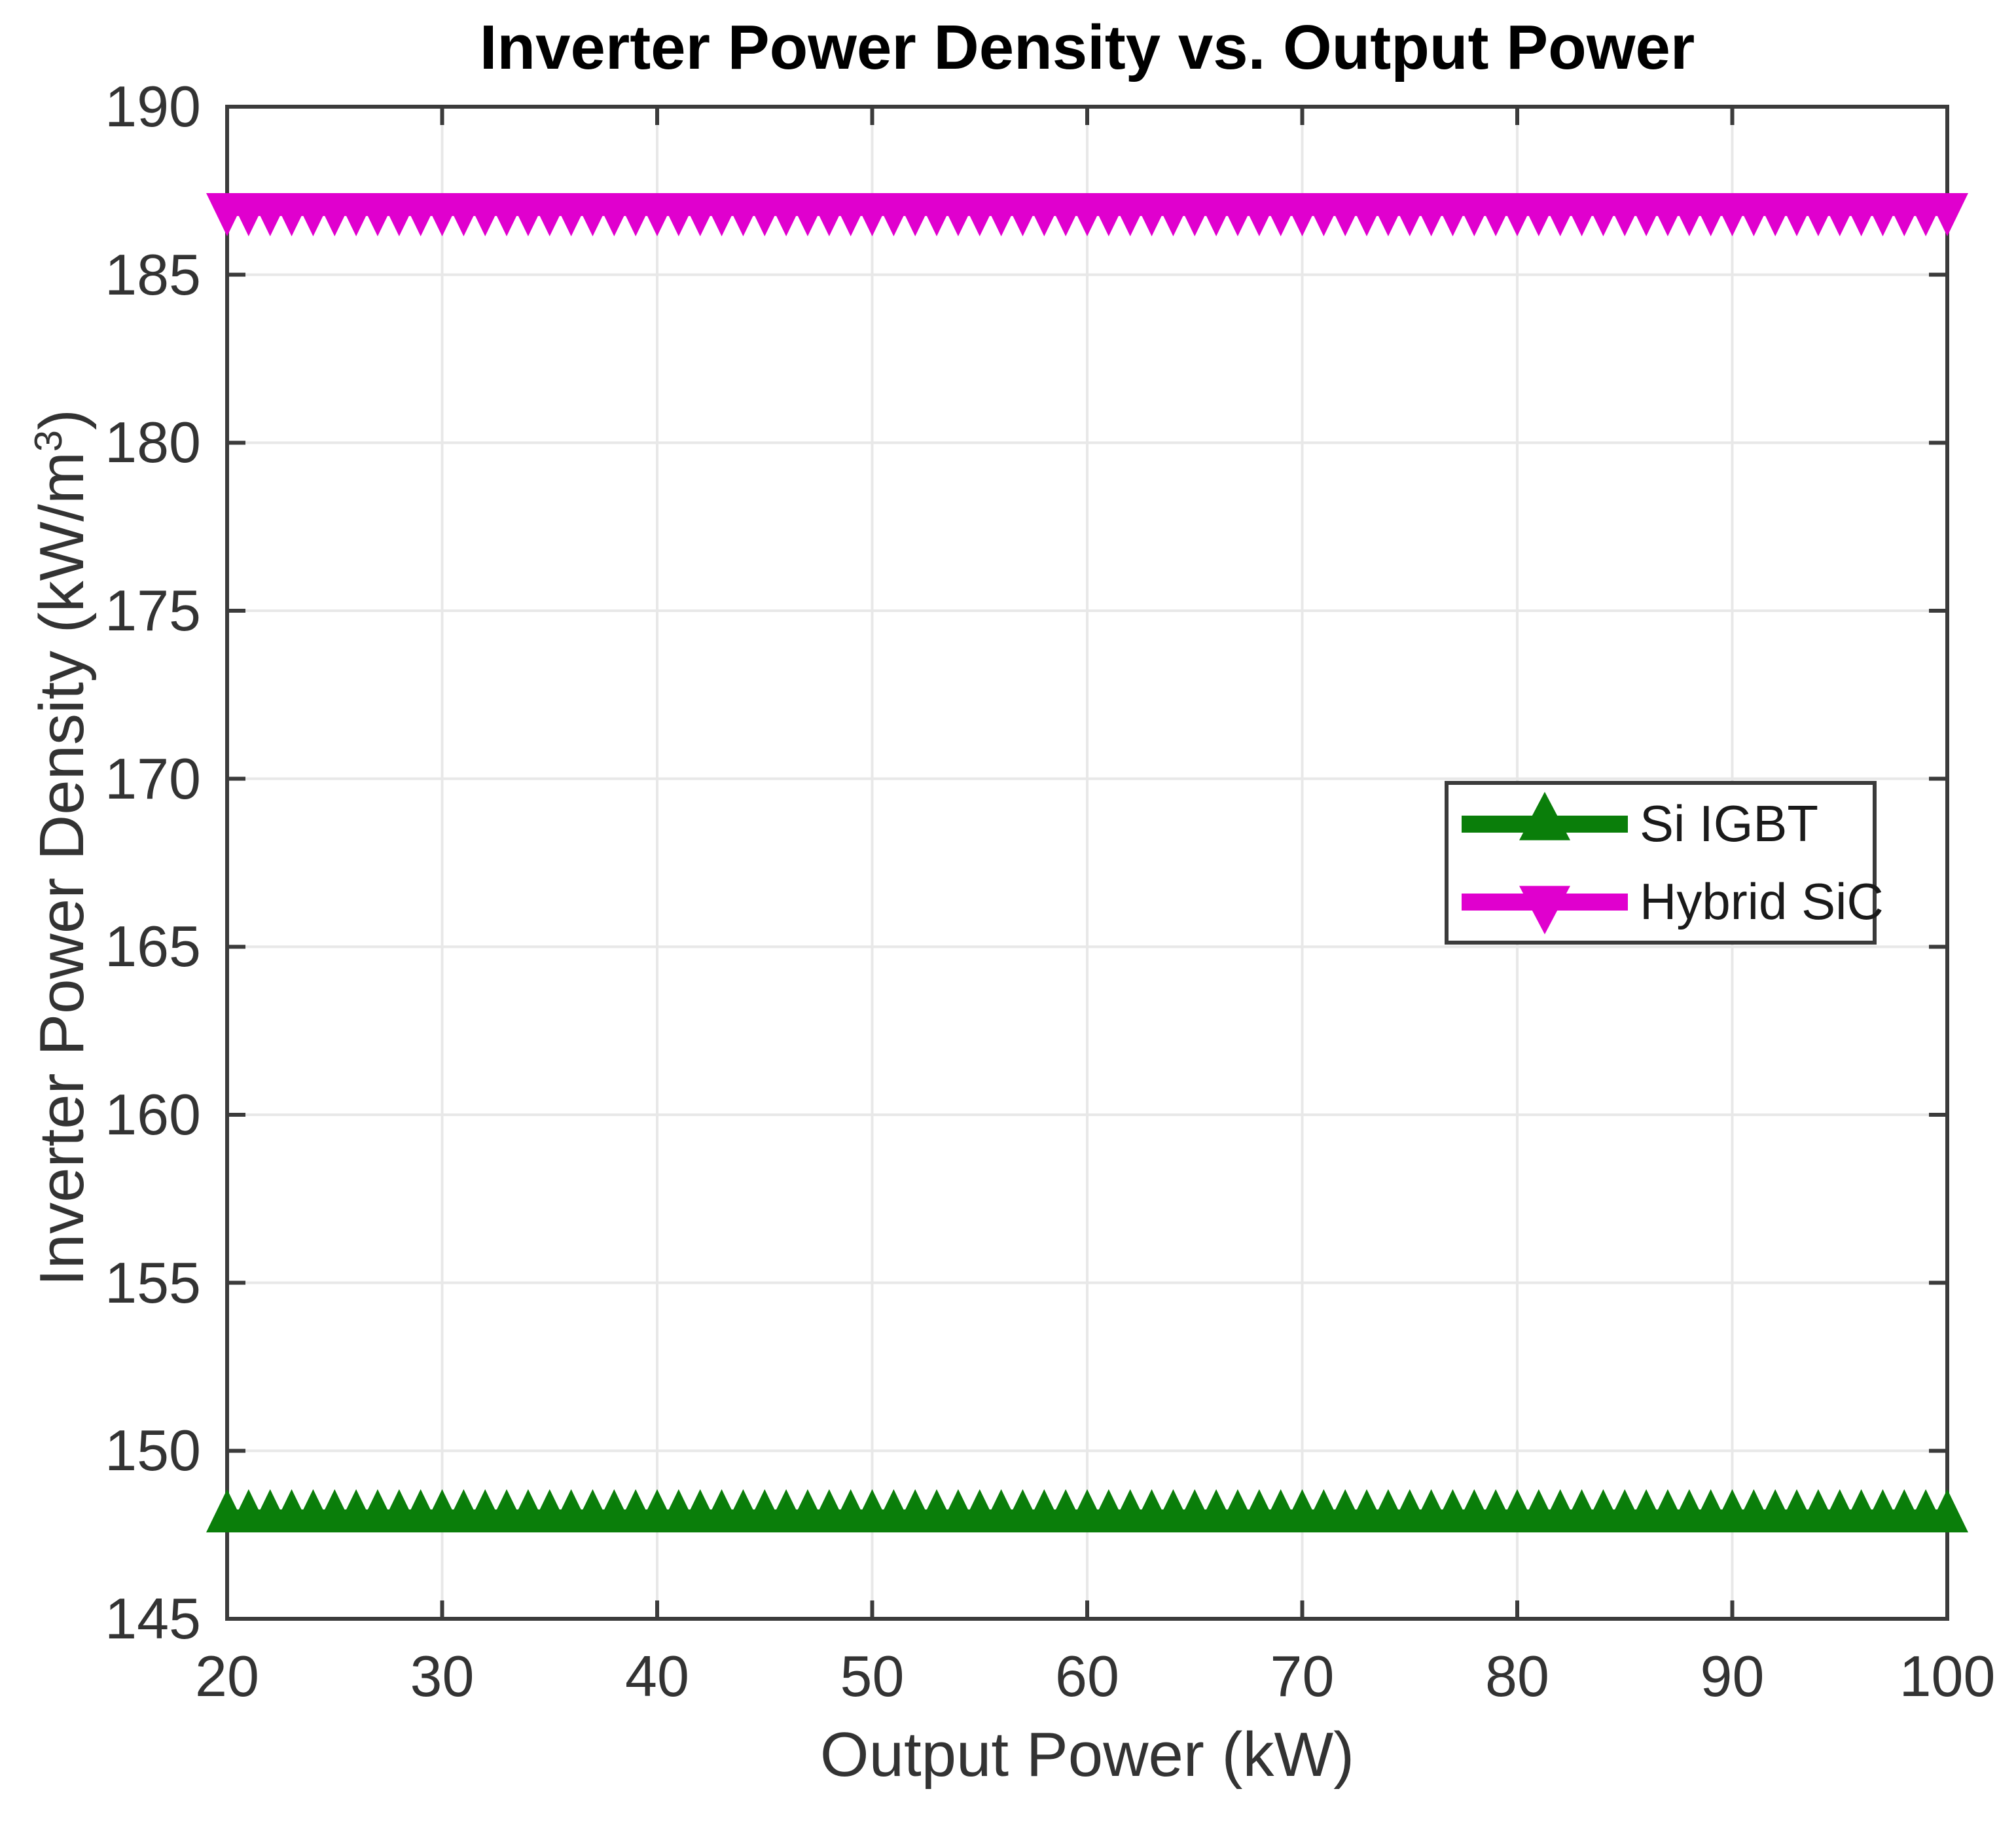 This screenshot has width=2016, height=1825. I want to click on x-tick-label: 50, so click(872, 1676).